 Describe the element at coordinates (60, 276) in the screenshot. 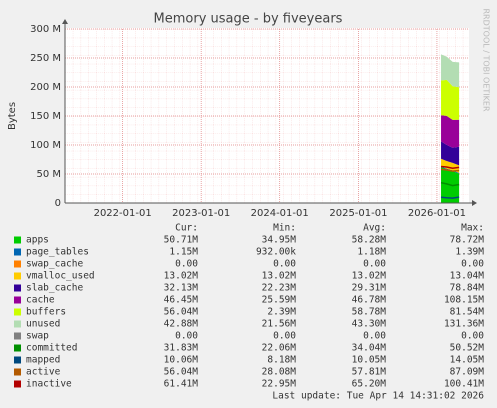

I see `legend-label: vmalloc_used` at that location.